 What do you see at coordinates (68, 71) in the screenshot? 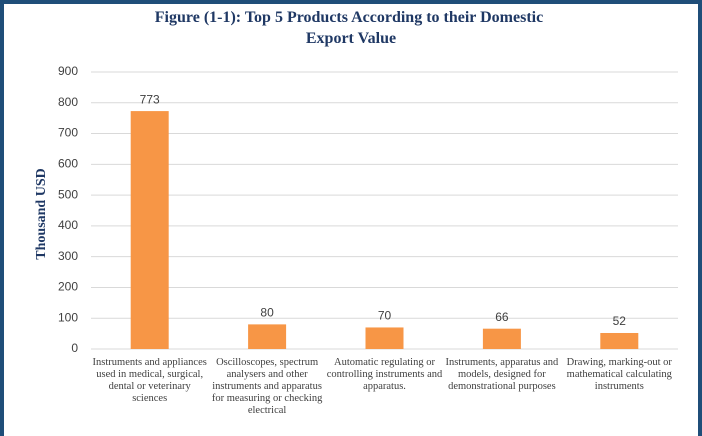
I see `y-tick-label: 900` at bounding box center [68, 71].